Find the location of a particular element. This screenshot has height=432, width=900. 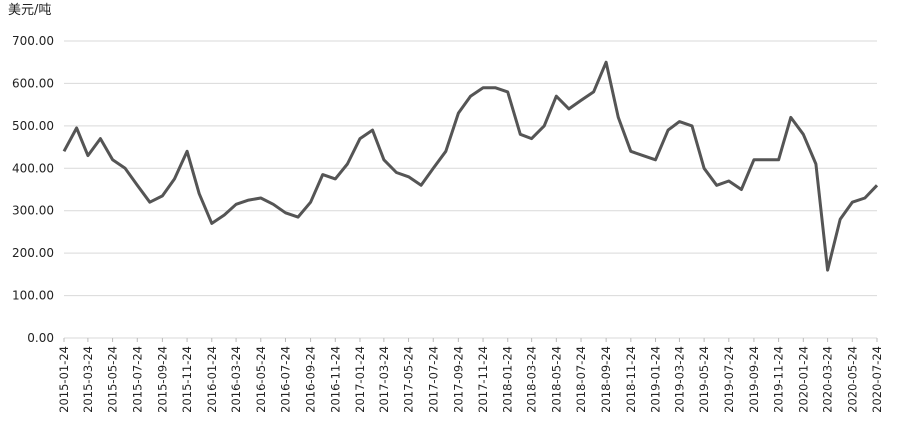

x-tick-label: 2020-07-24 is located at coordinates (877, 379).